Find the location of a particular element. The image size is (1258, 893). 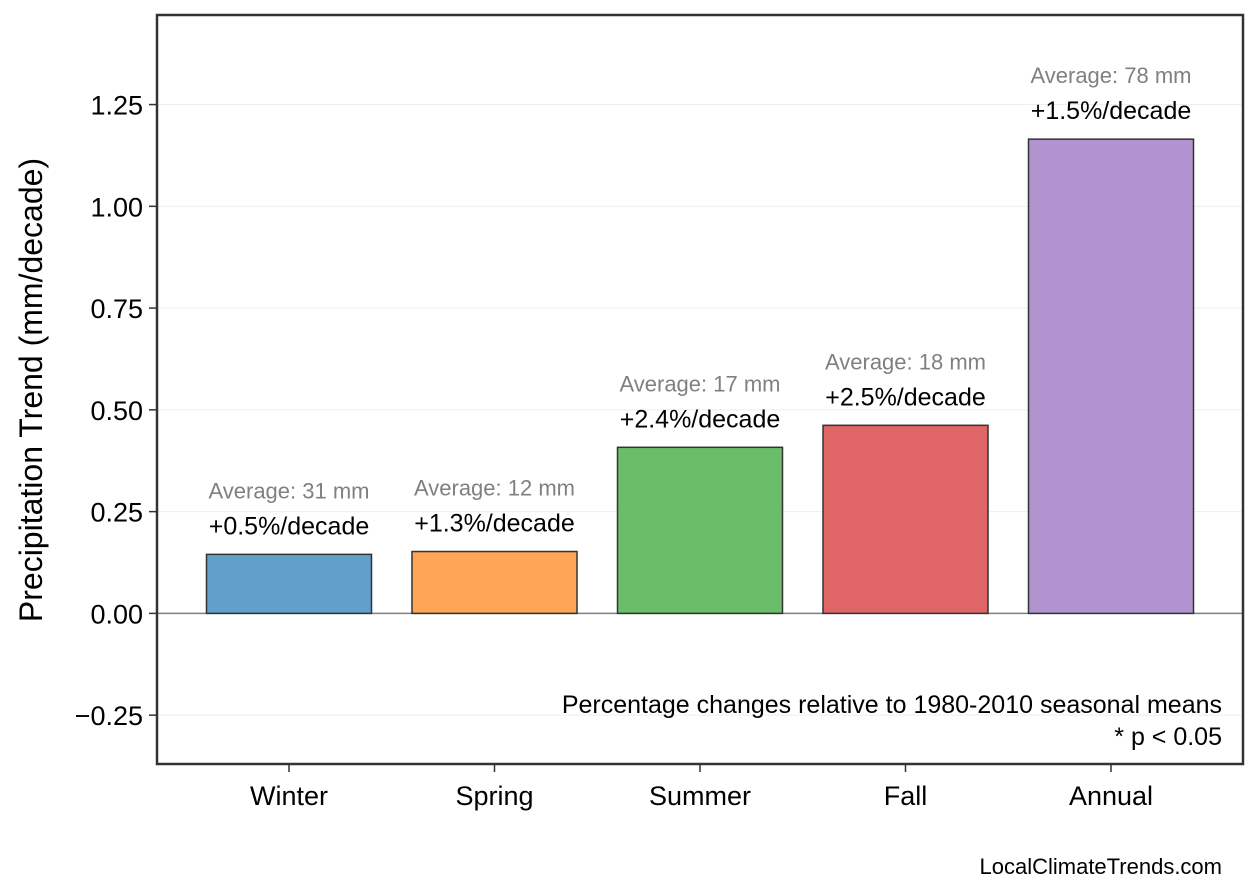

y-tick-label: 1.25 is located at coordinates (116, 106).